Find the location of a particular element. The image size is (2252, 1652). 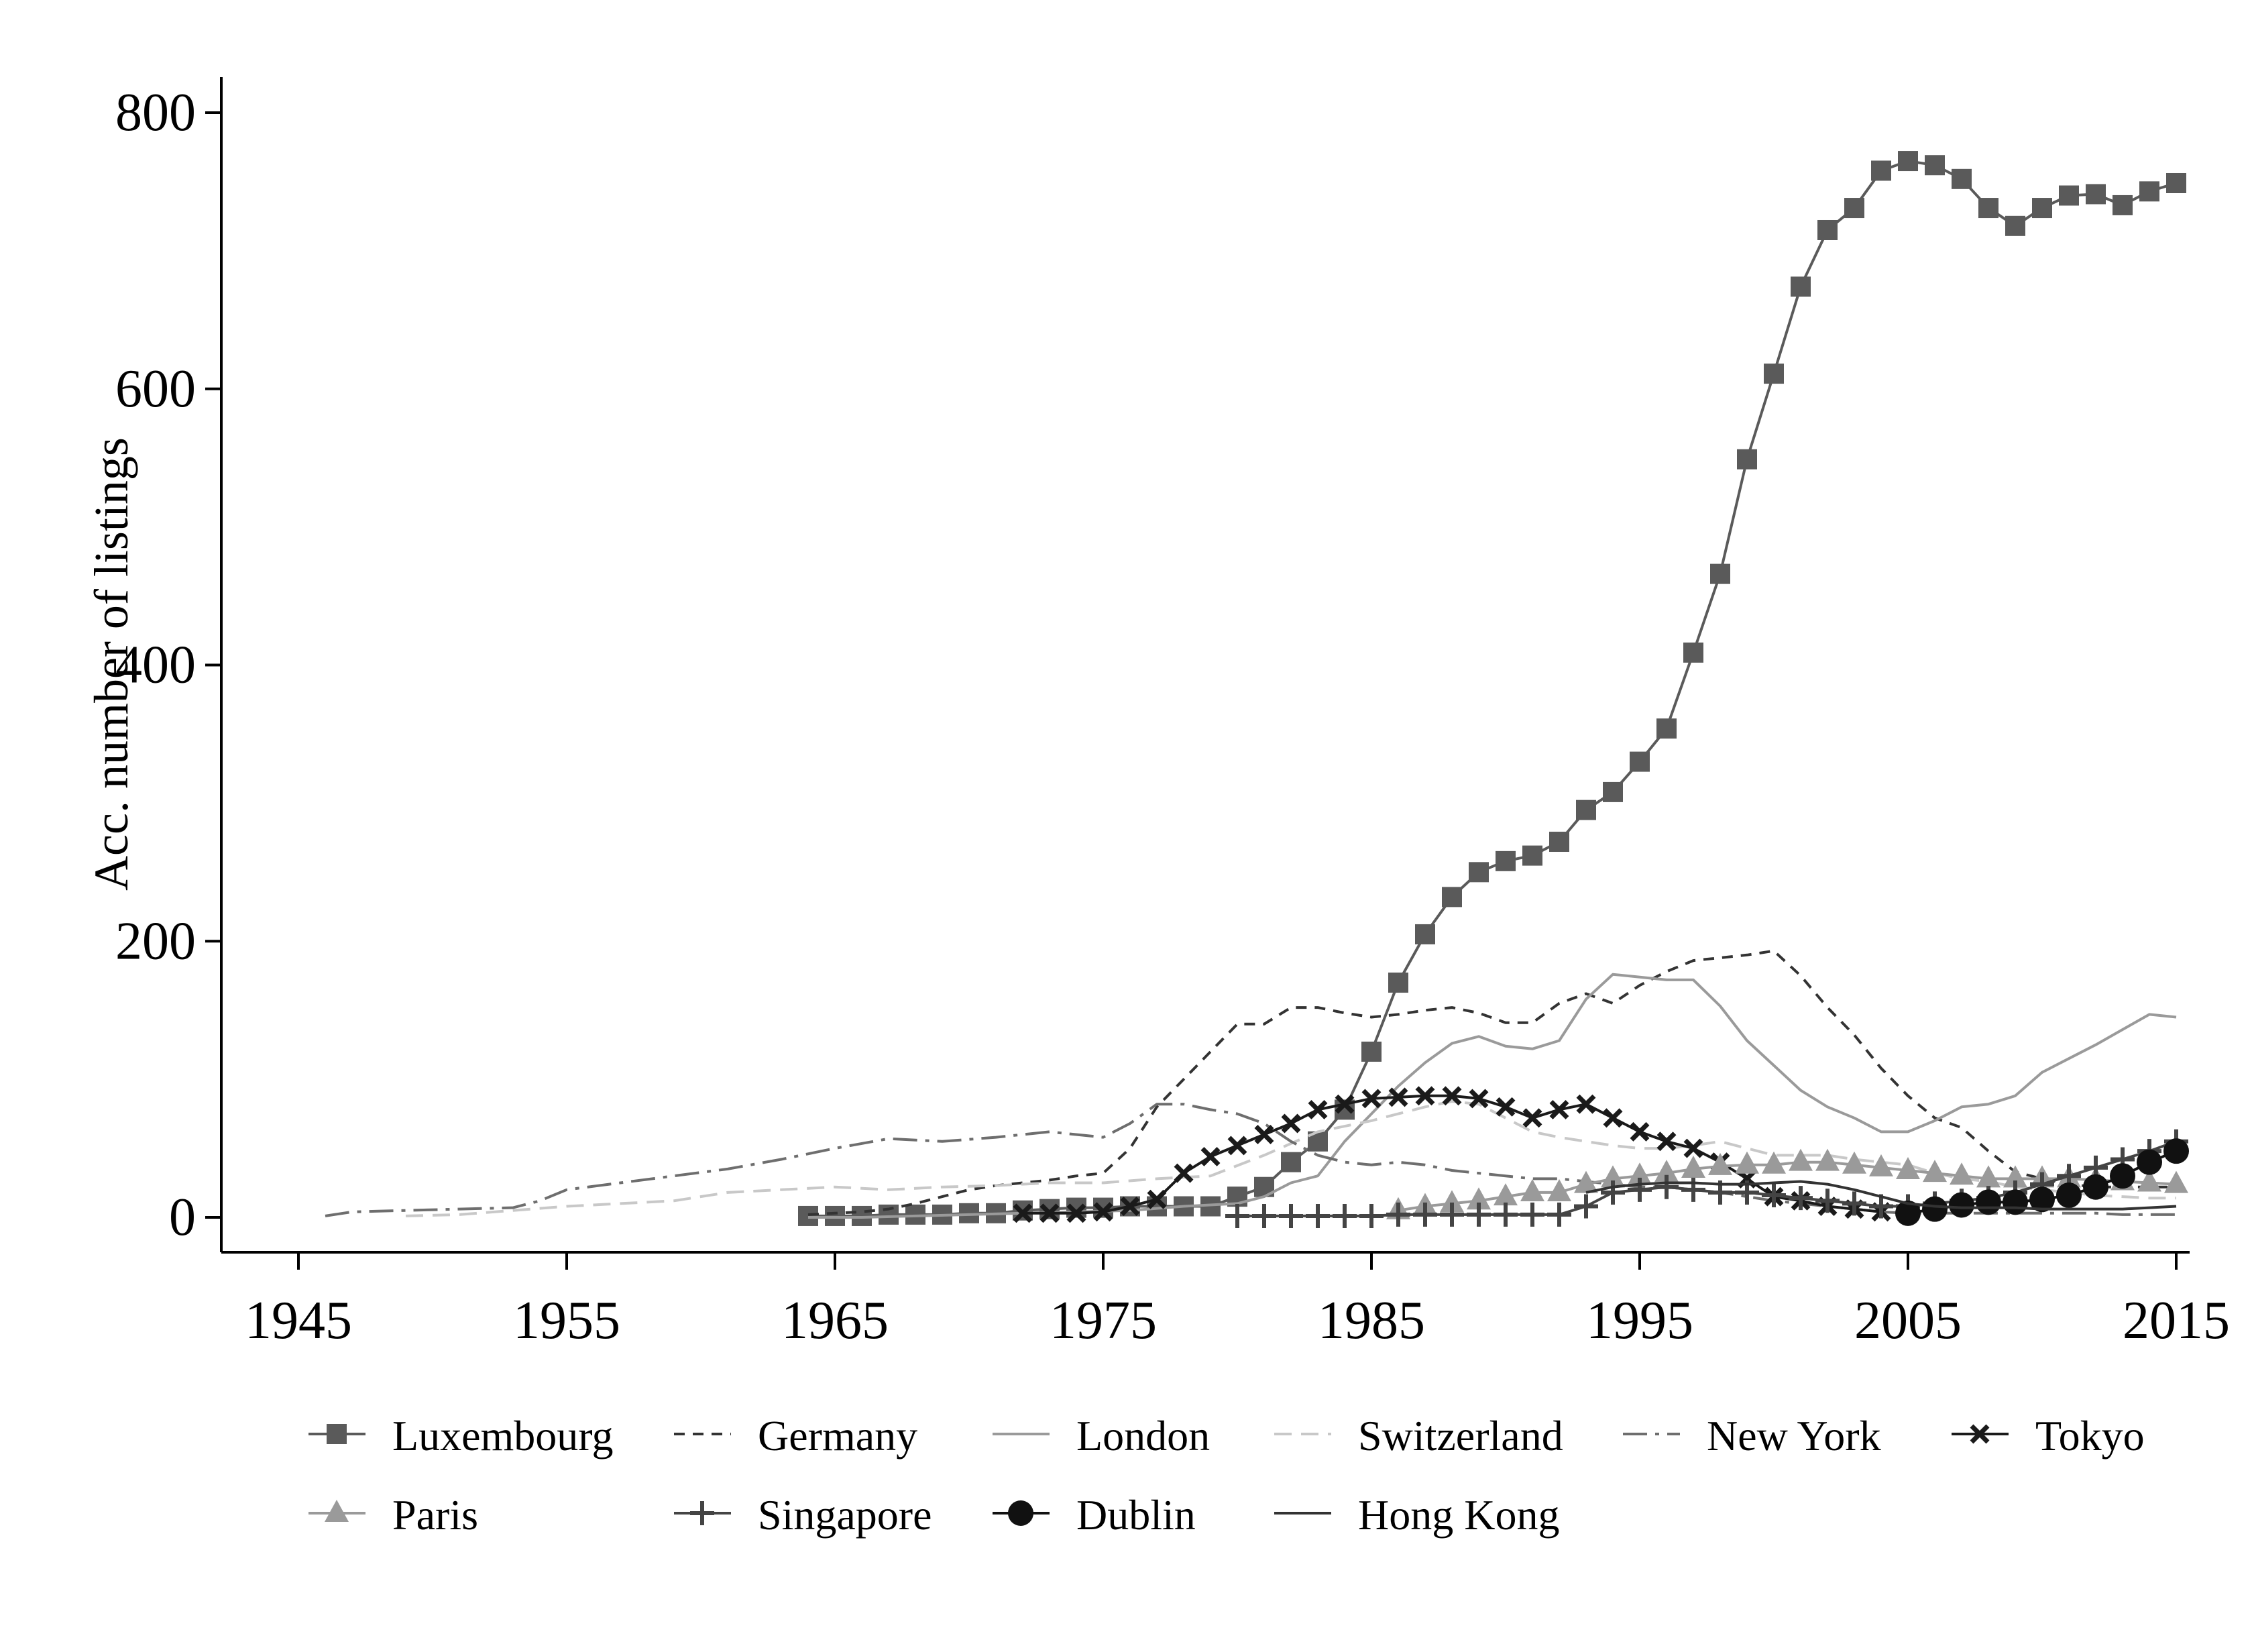

point-luxembourg-1991 is located at coordinates (1532, 855).